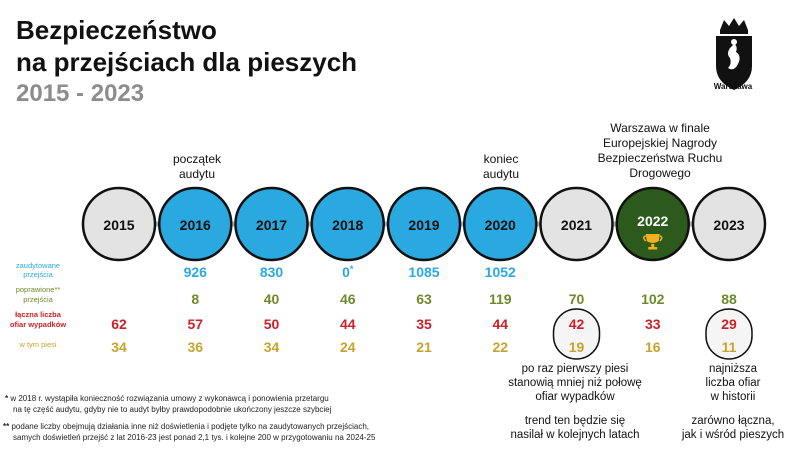 This screenshot has height=450, width=799. I want to click on year-circles: 2015 2016 2017 2018 2019 2020 2021 2022 2023, so click(424, 224).